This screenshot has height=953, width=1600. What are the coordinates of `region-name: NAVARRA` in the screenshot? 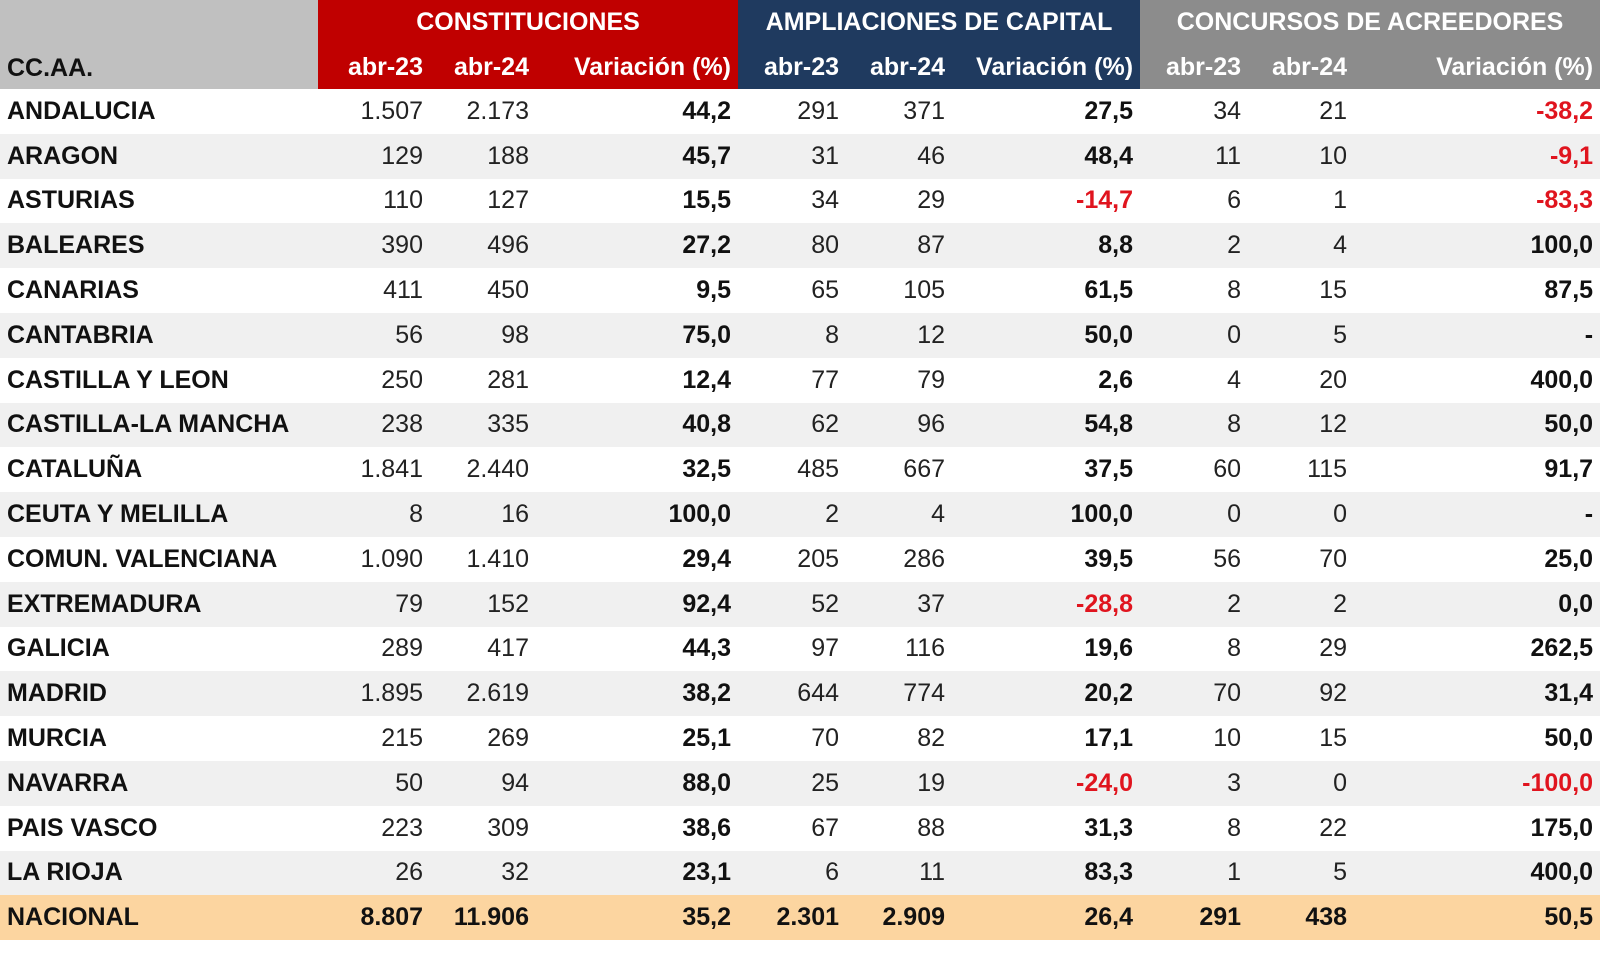 It's located at (159, 783).